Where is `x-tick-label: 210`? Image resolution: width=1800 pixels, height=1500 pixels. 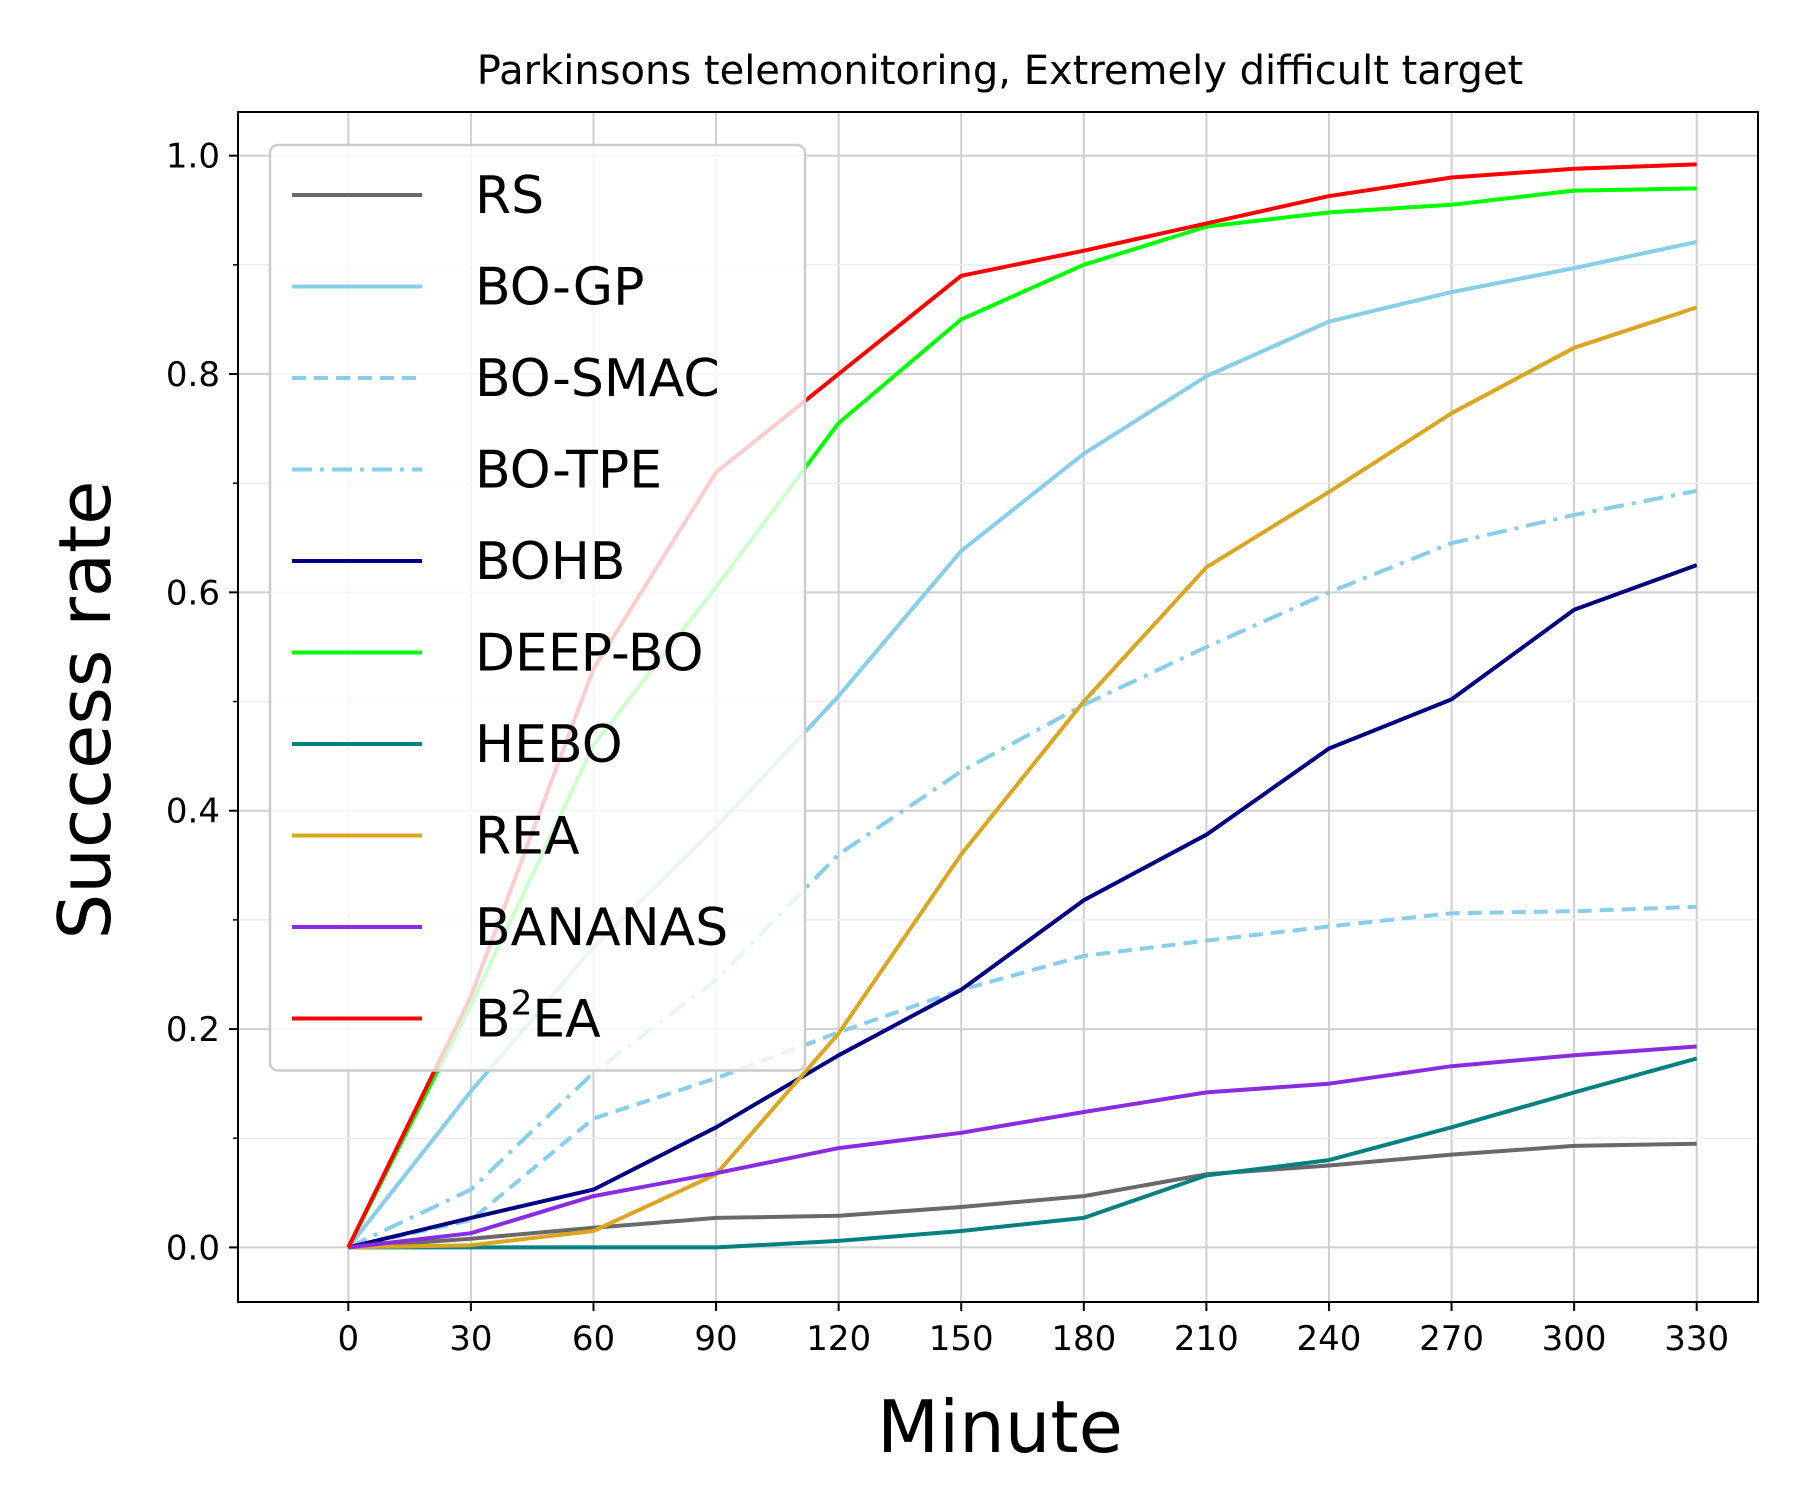 x-tick-label: 210 is located at coordinates (1206, 1339).